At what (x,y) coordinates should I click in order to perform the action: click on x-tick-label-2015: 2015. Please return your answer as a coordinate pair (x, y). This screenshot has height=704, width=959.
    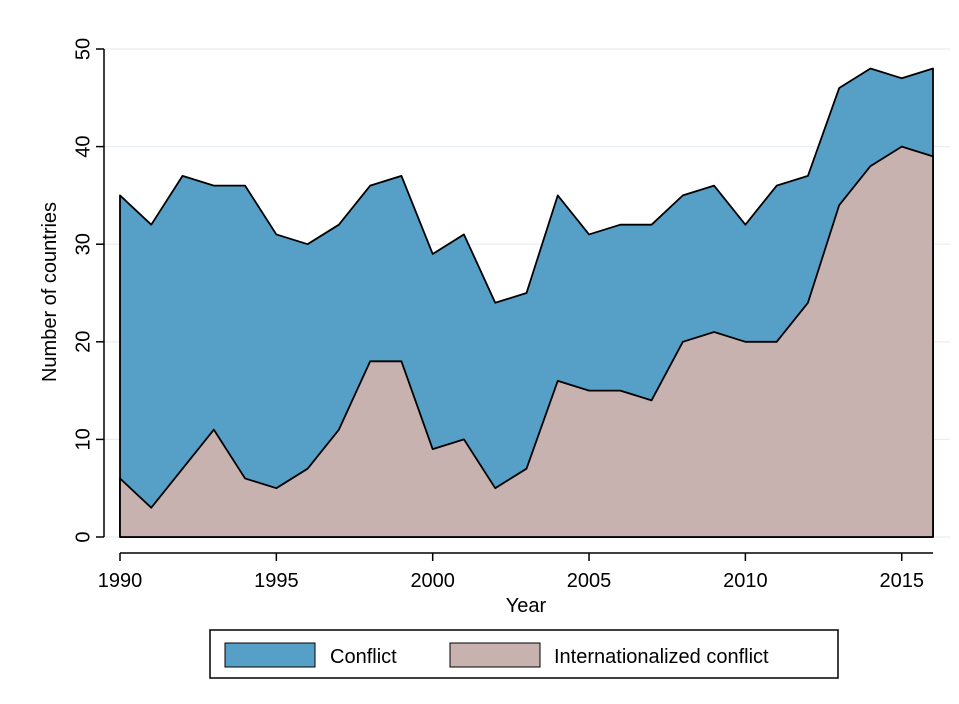
    Looking at the image, I should click on (901, 581).